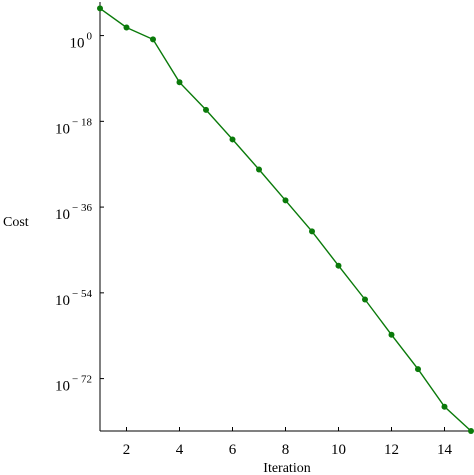  I want to click on x-ticks: 2 4 6 8 10 12 14, so click(288, 442).